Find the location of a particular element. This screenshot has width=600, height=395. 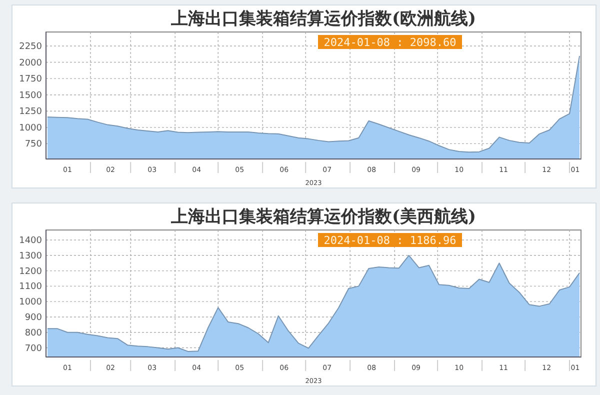

y-tick-label: 900 is located at coordinates (33, 317).